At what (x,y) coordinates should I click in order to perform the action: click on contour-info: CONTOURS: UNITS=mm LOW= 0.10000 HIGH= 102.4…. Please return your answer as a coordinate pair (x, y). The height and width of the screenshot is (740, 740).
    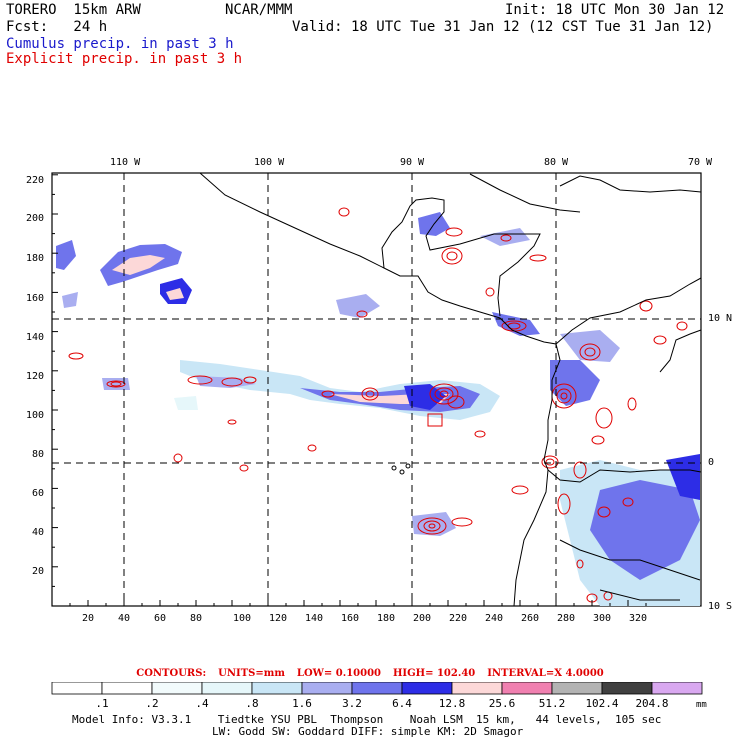
    Looking at the image, I should click on (370, 673).